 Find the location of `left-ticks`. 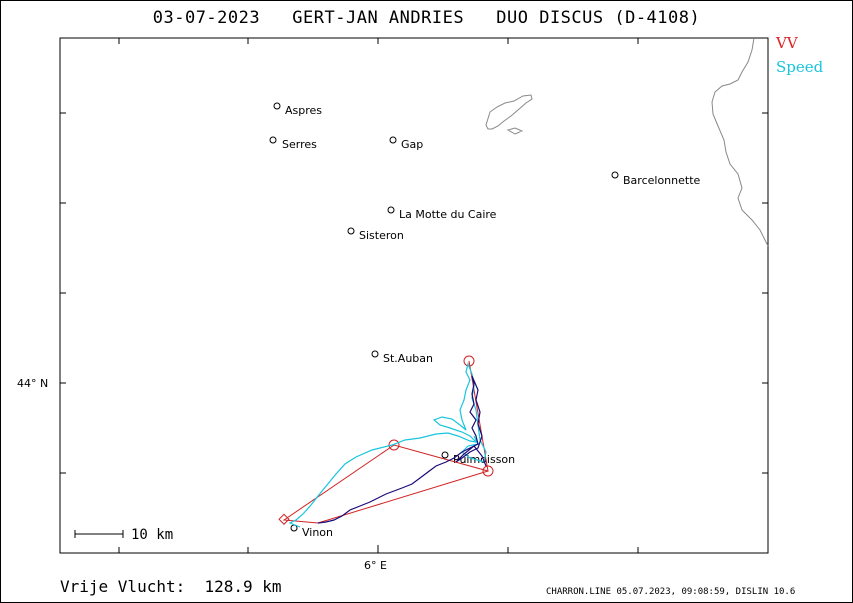

left-ticks is located at coordinates (63, 293).